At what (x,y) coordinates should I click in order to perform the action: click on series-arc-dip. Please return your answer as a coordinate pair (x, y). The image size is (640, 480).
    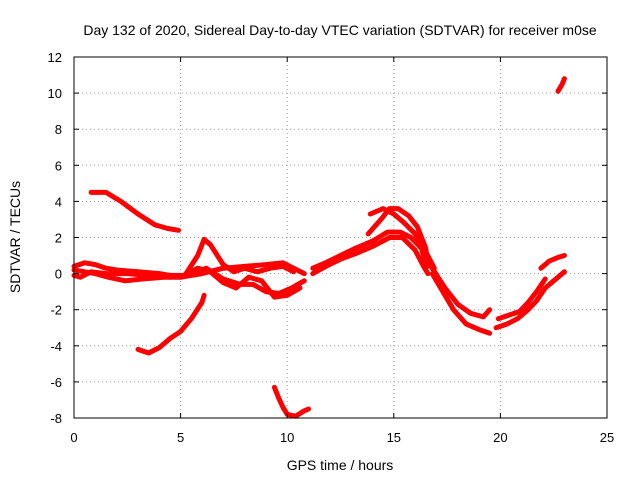
    Looking at the image, I should click on (461, 303).